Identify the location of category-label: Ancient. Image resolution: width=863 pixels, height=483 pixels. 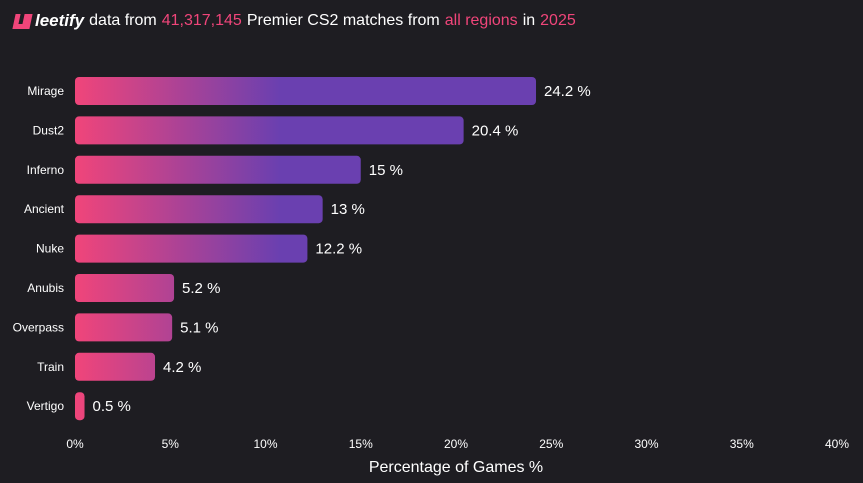
(44, 209).